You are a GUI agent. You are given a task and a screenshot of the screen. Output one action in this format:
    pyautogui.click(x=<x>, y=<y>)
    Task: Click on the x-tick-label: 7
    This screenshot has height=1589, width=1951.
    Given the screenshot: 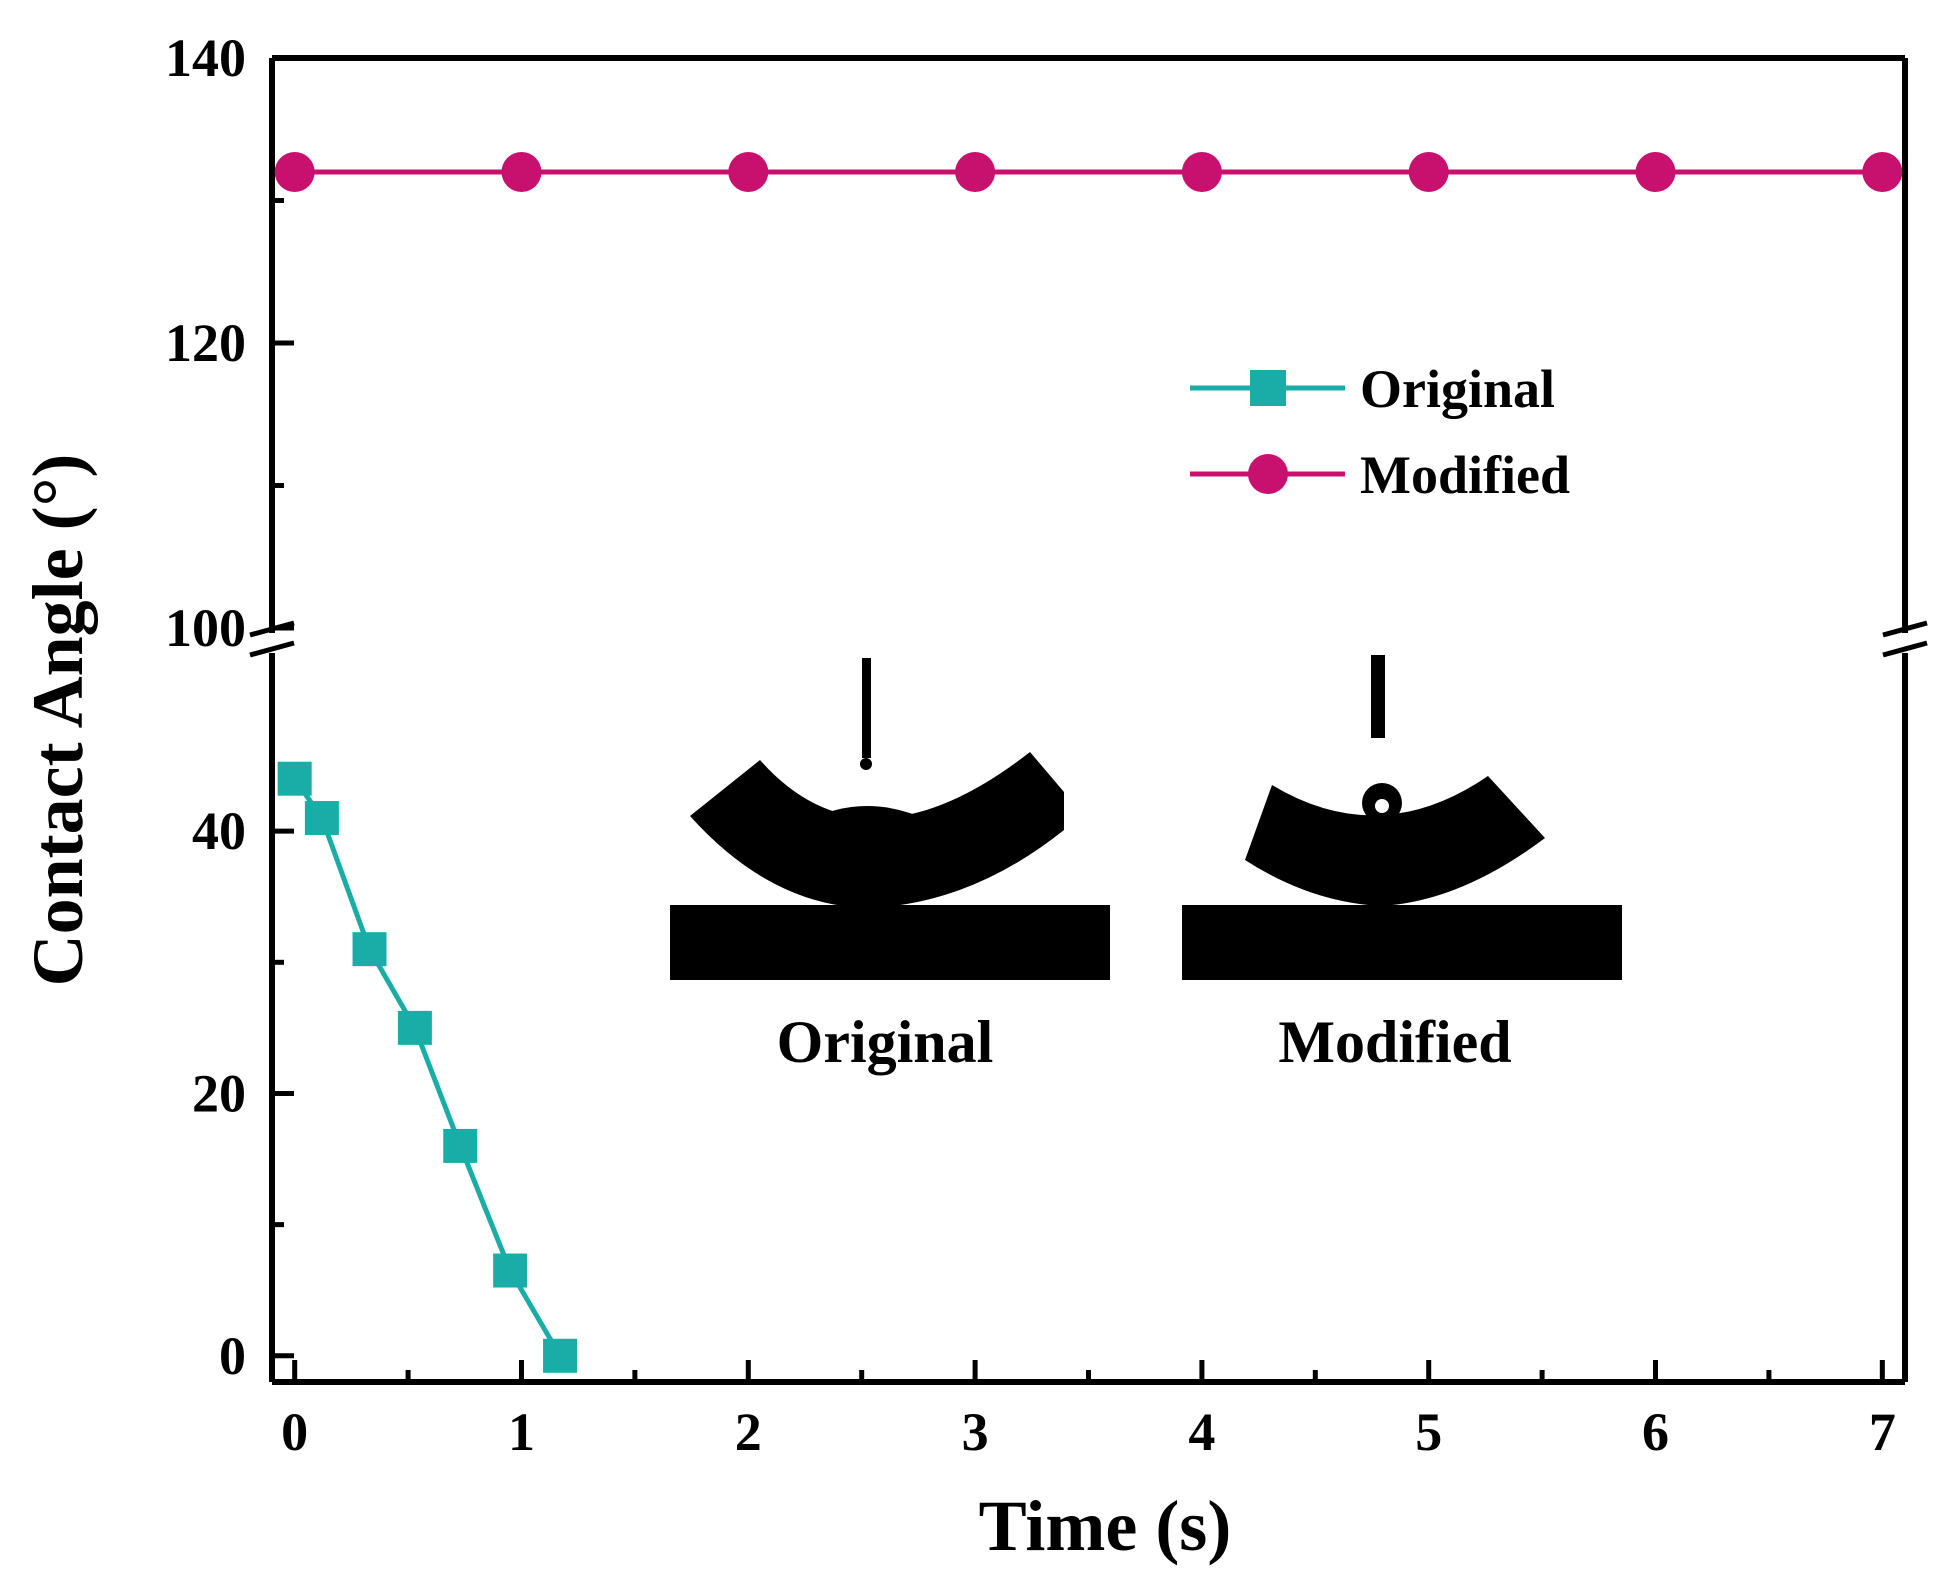 What is the action you would take?
    pyautogui.click(x=1882, y=1432)
    